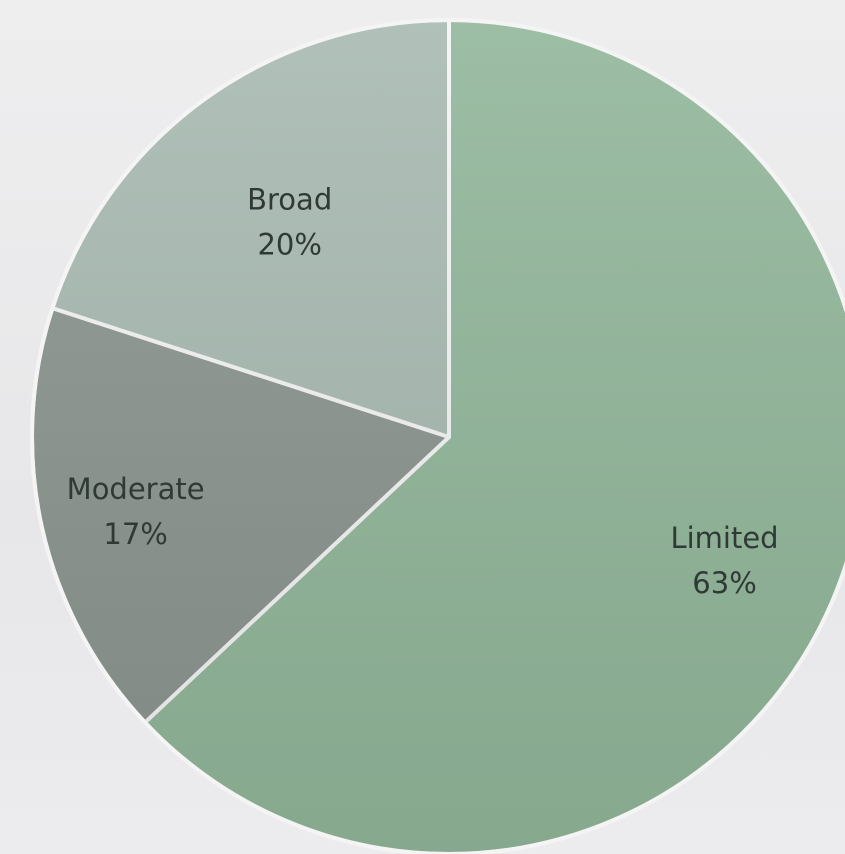 Image resolution: width=845 pixels, height=854 pixels. I want to click on slice-label-limited: Limited, so click(724, 538).